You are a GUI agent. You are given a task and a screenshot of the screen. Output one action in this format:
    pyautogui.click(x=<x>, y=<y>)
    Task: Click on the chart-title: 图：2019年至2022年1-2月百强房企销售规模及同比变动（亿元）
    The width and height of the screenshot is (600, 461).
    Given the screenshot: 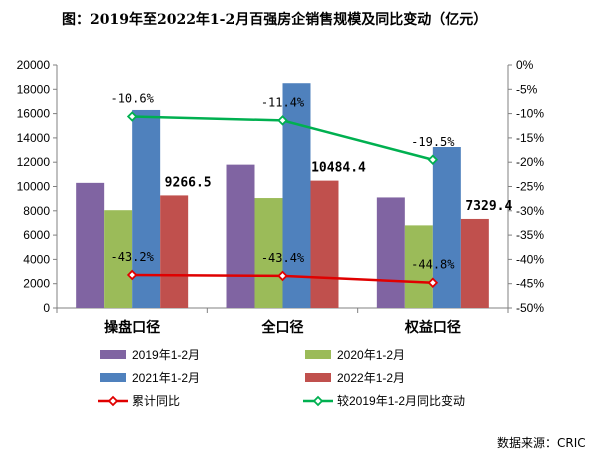 What is the action you would take?
    pyautogui.click(x=275, y=20)
    